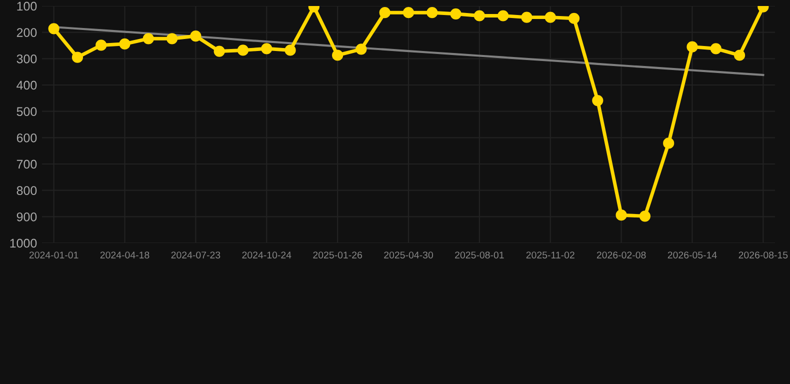  What do you see at coordinates (479, 255) in the screenshot?
I see `x-tick-label: 2025-08-01` at bounding box center [479, 255].